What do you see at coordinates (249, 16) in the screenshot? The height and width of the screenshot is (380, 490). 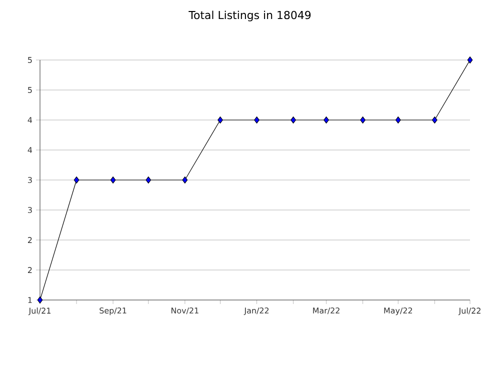 I see `chart-title: Total Listings in 18049` at bounding box center [249, 16].